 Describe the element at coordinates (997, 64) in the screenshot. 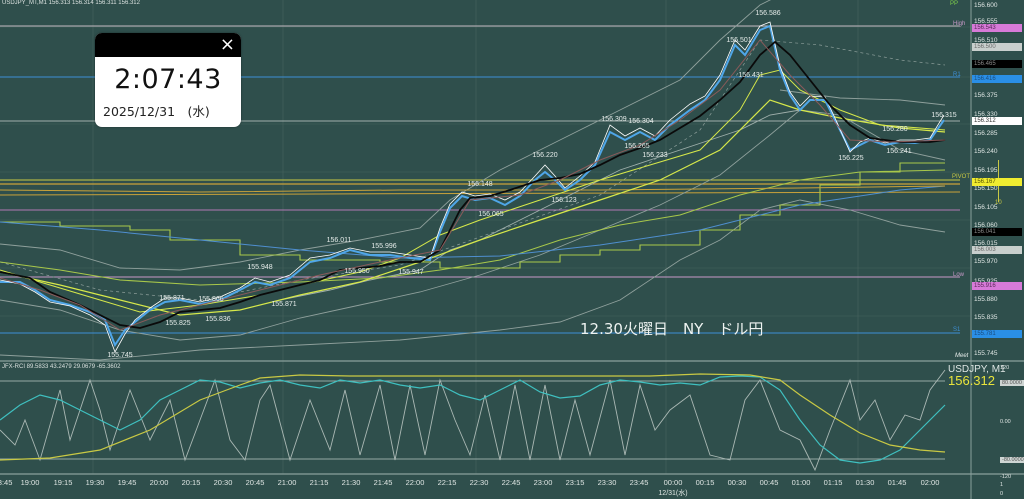

I see `price-tag: 156.465` at that location.